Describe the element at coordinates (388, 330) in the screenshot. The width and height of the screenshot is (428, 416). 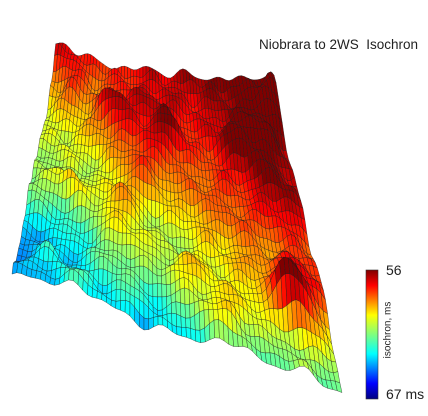
I see `colorbar-axis-label: isochron, ms` at that location.